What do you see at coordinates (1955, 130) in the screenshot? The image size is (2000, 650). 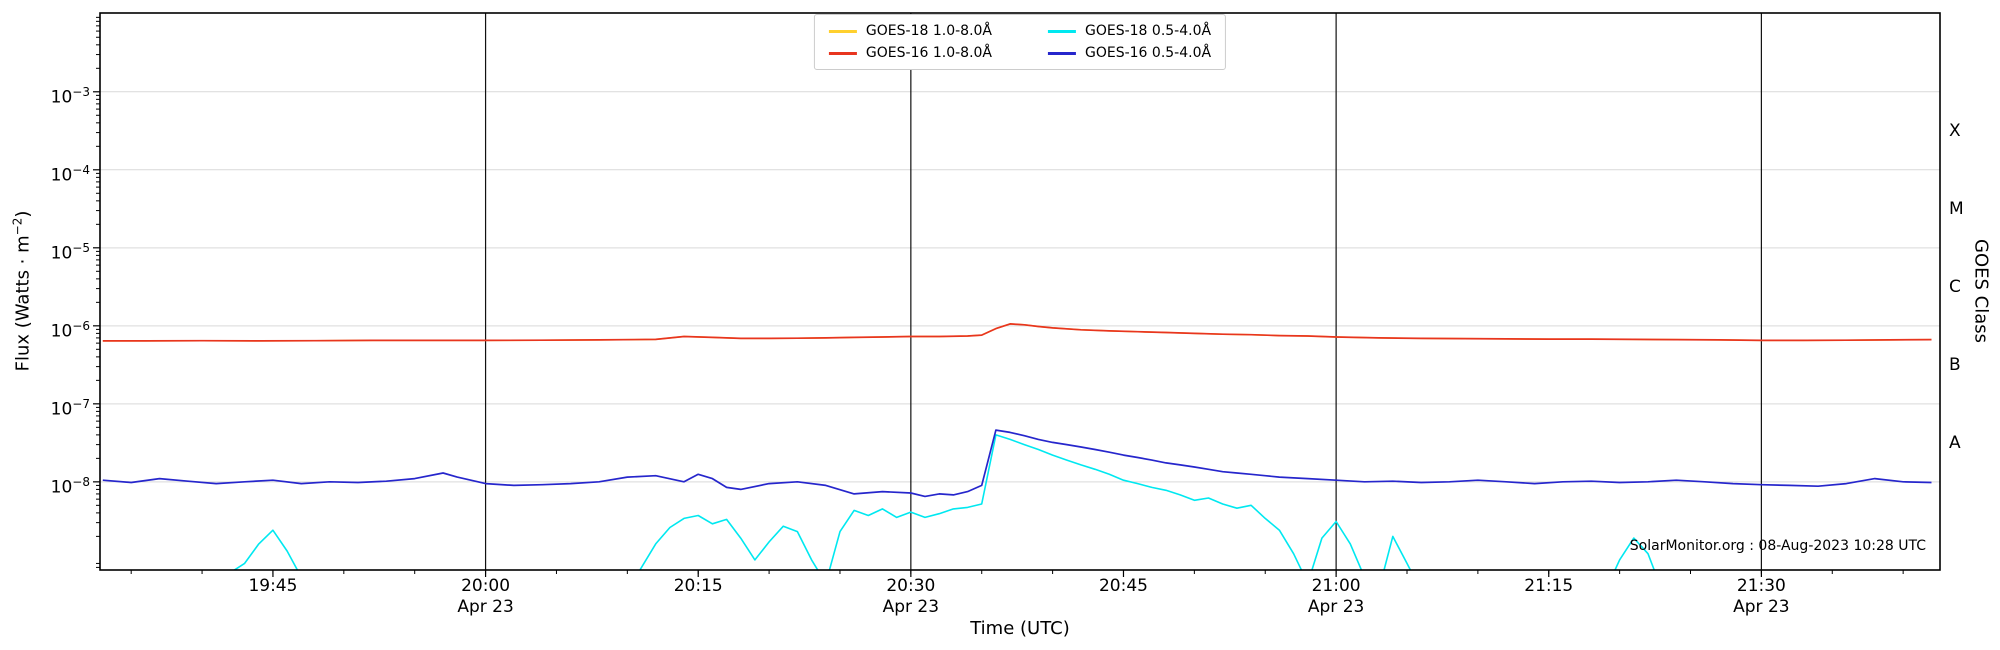 I see `goes-class-letter: X` at bounding box center [1955, 130].